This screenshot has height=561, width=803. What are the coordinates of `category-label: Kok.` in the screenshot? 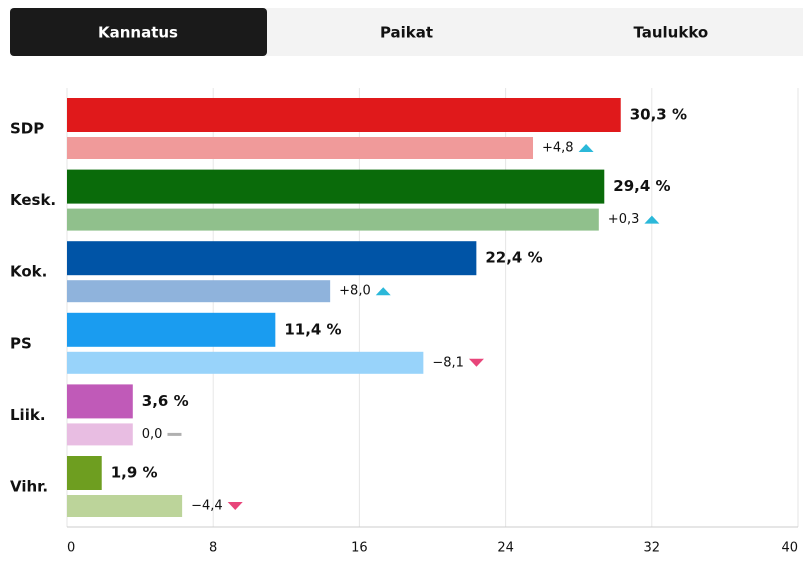 It's located at (28, 272).